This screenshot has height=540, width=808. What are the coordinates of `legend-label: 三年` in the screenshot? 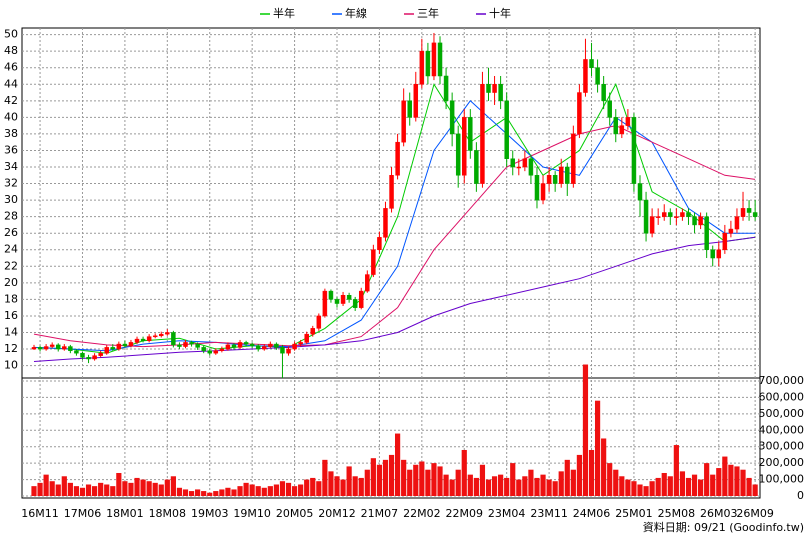 It's located at (428, 13).